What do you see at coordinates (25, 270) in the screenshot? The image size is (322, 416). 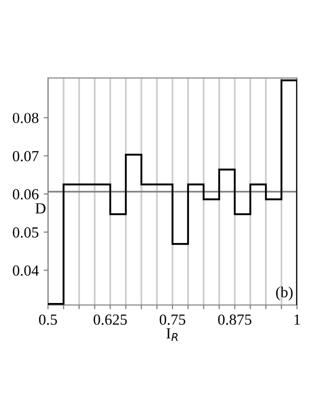 I see `y-tick-label: 0.04` at bounding box center [25, 270].